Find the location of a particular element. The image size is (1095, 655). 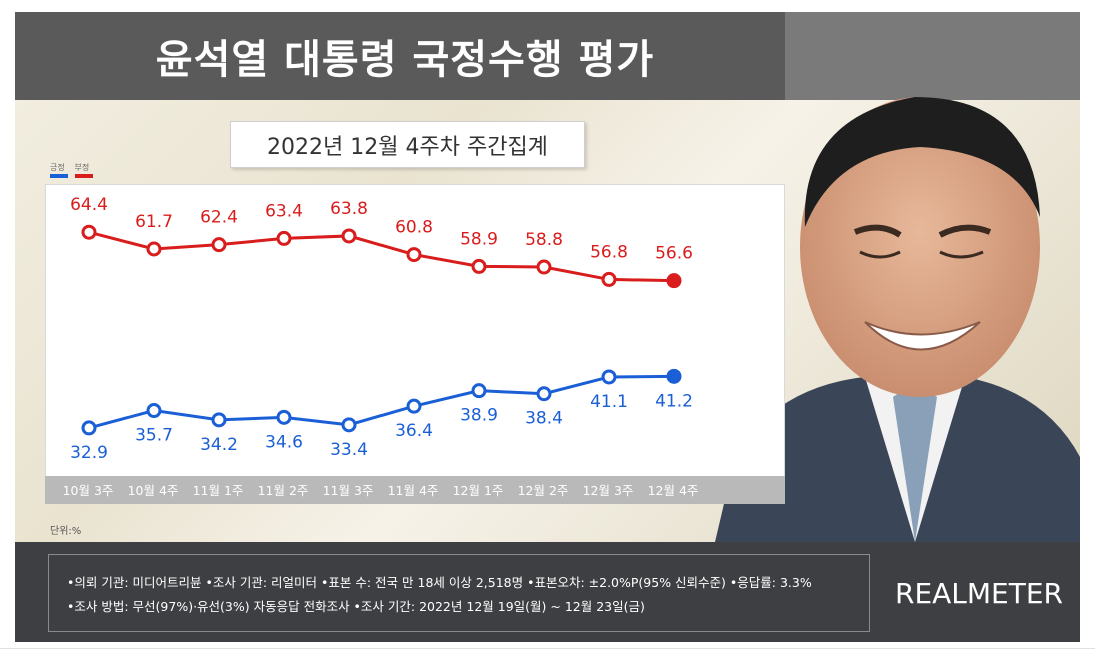

x-axis-band is located at coordinates (415, 490).